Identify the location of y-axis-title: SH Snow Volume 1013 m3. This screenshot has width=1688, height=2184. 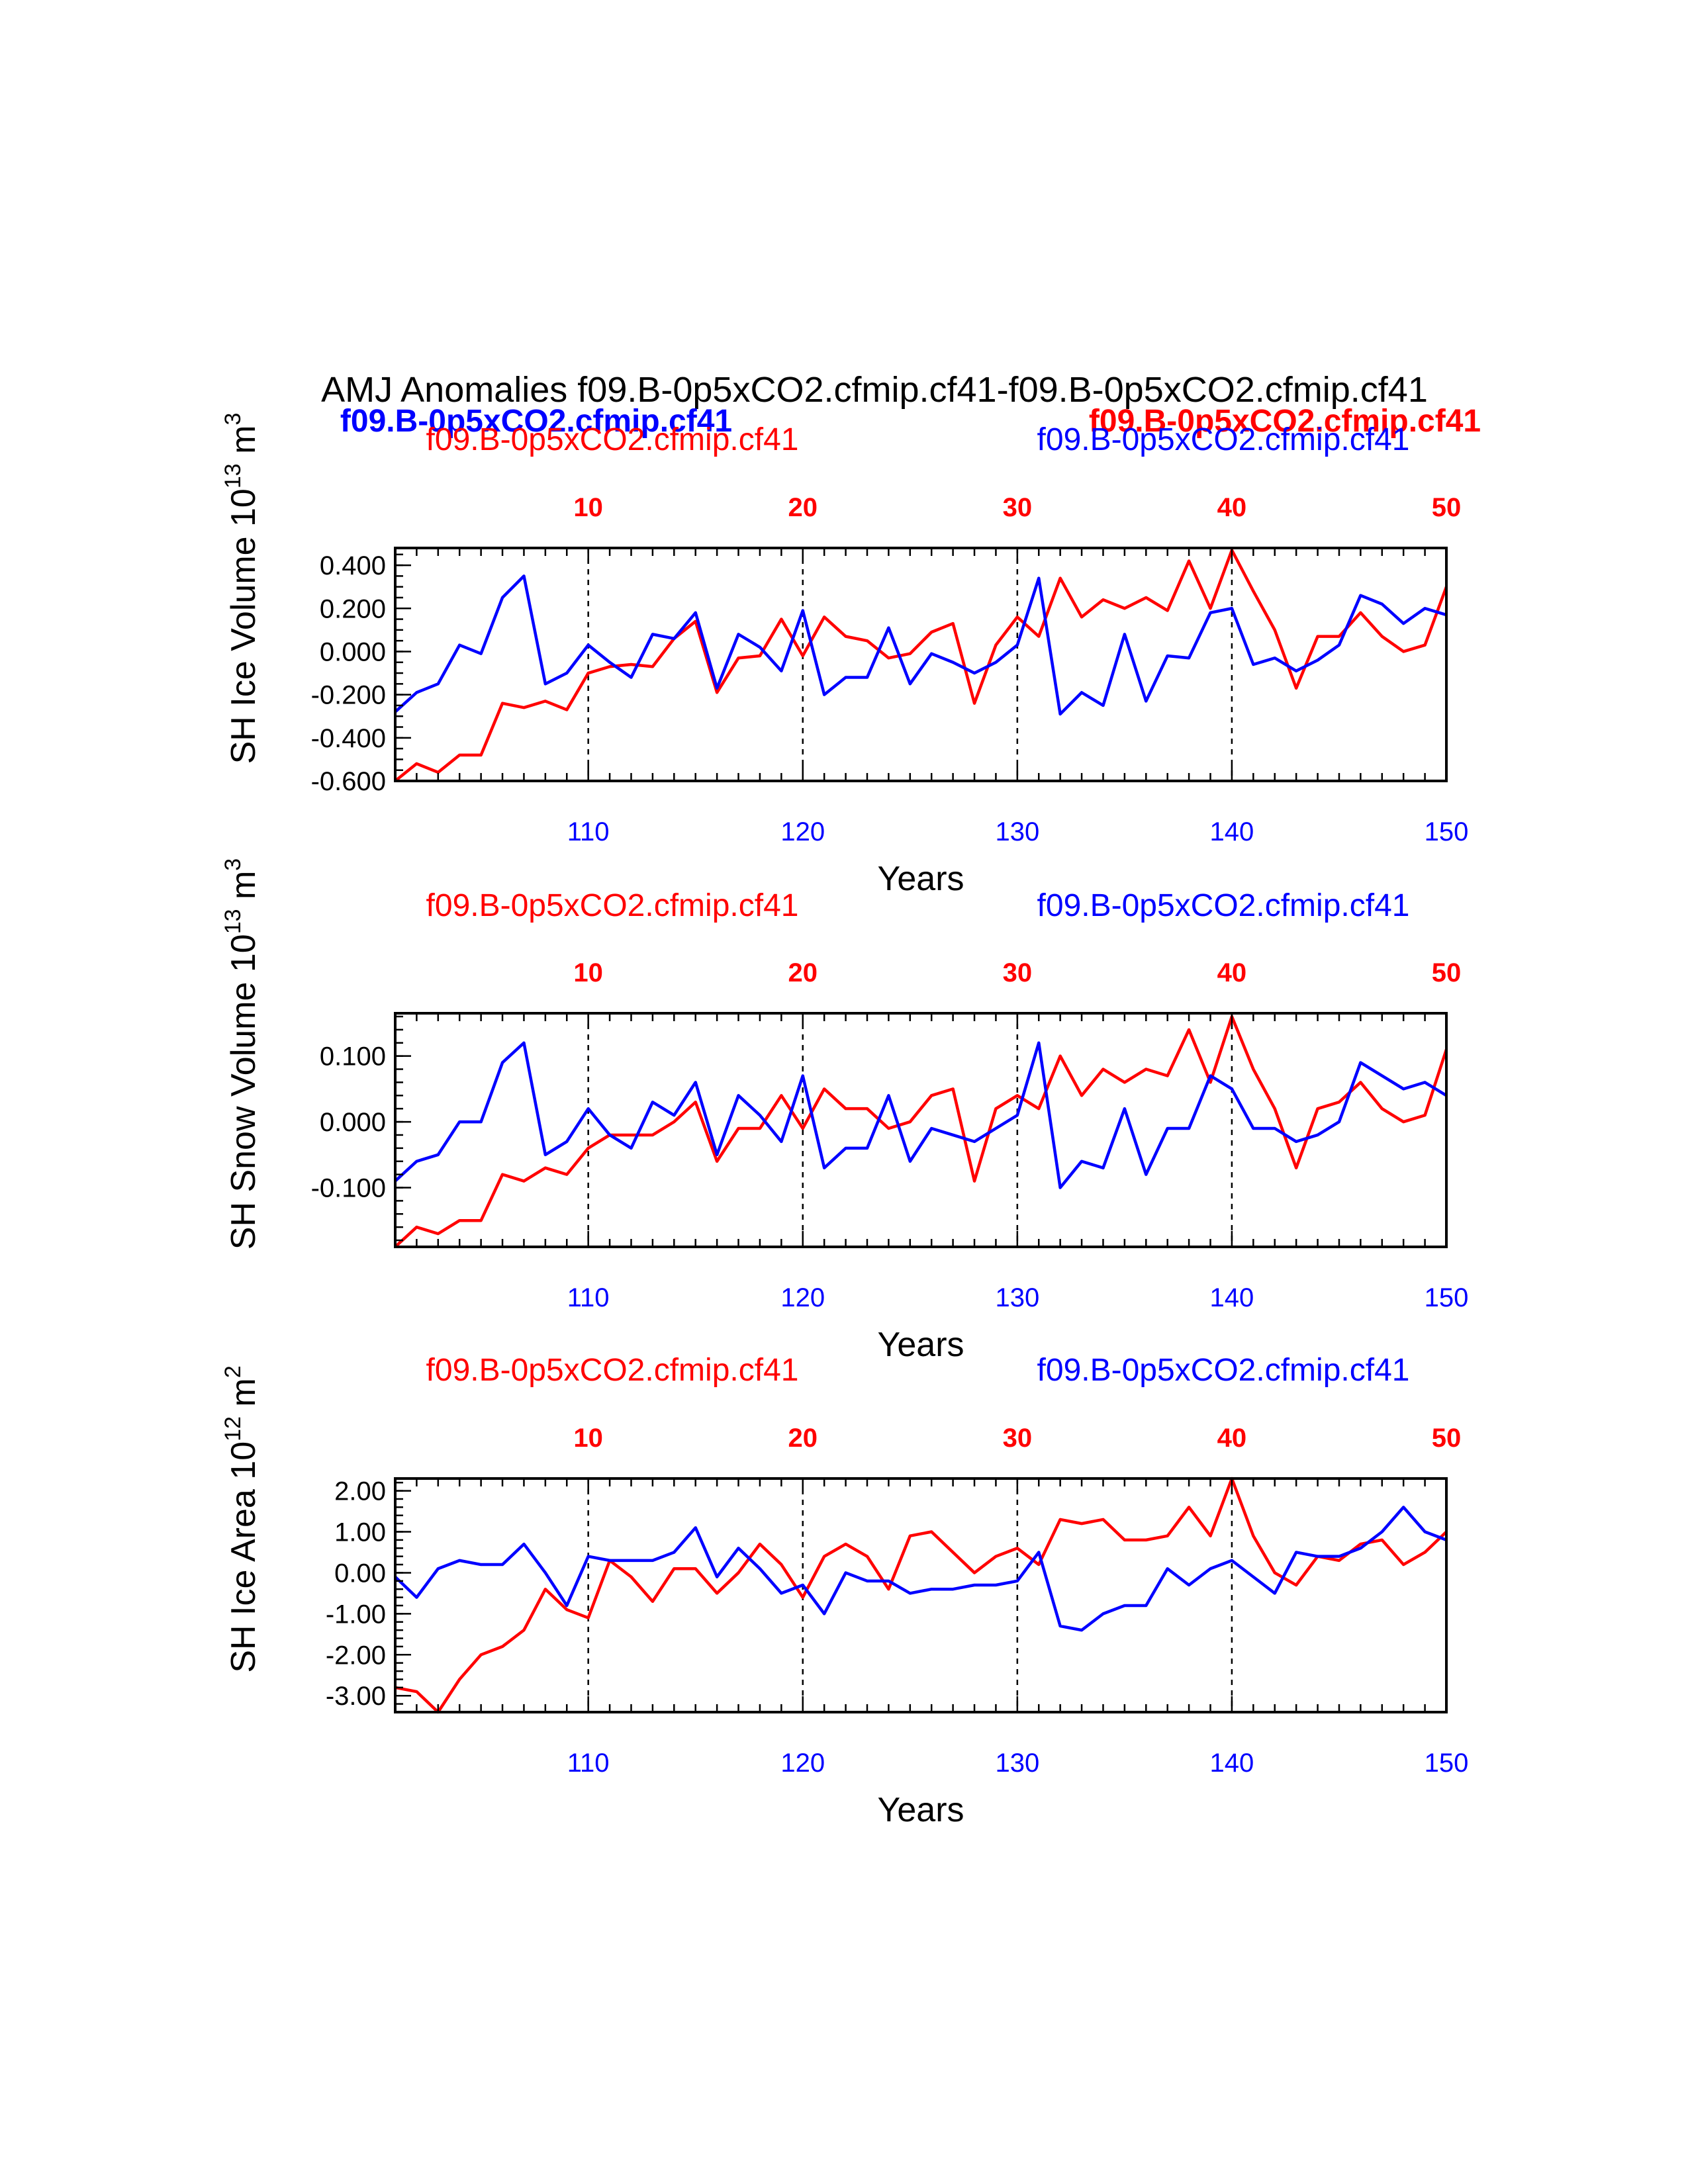
(241, 1054).